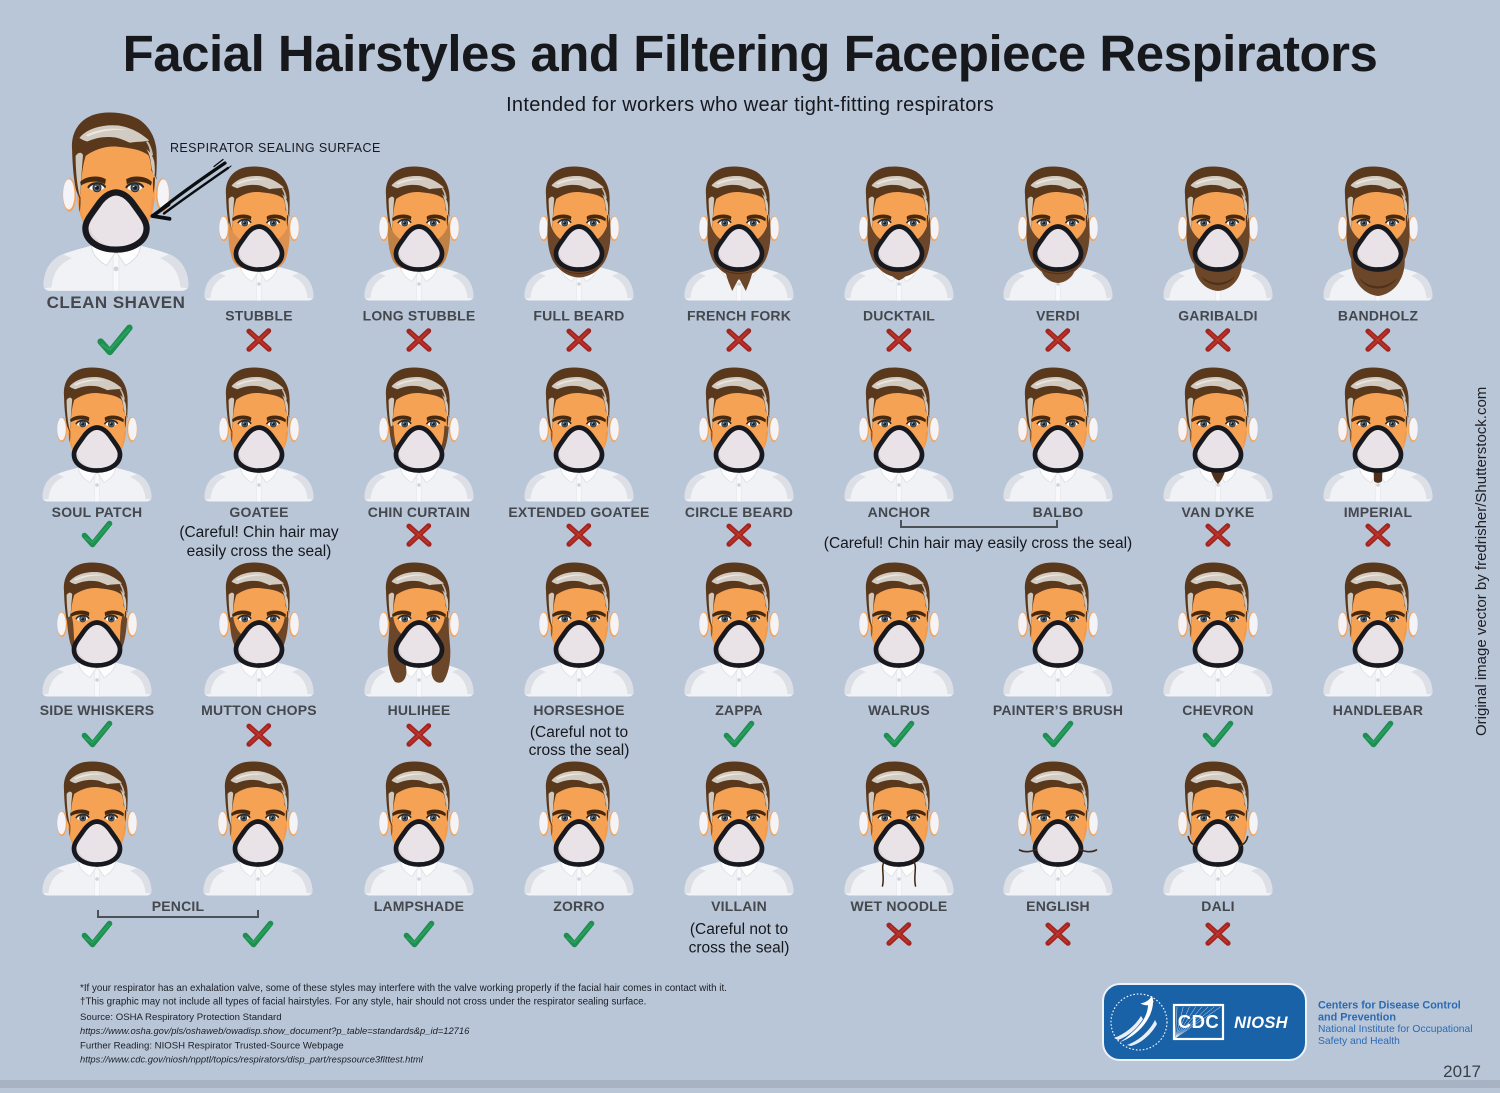 The image size is (1500, 1093). What do you see at coordinates (419, 906) in the screenshot?
I see `svg-text: LAMPSHADE` at bounding box center [419, 906].